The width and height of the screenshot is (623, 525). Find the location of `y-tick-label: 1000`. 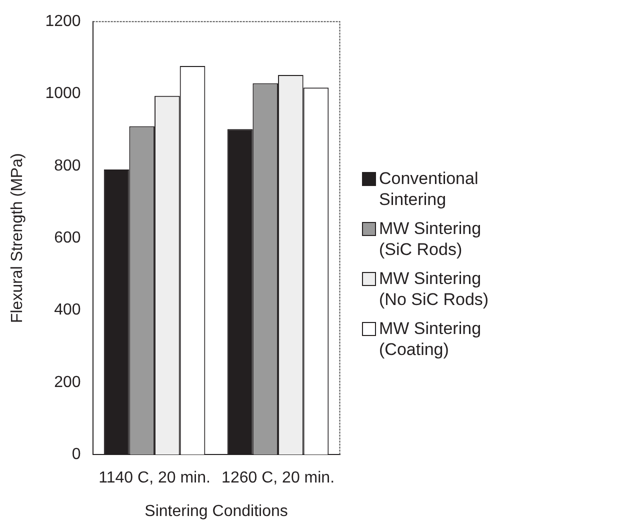

y-tick-label: 1000 is located at coordinates (63, 93).